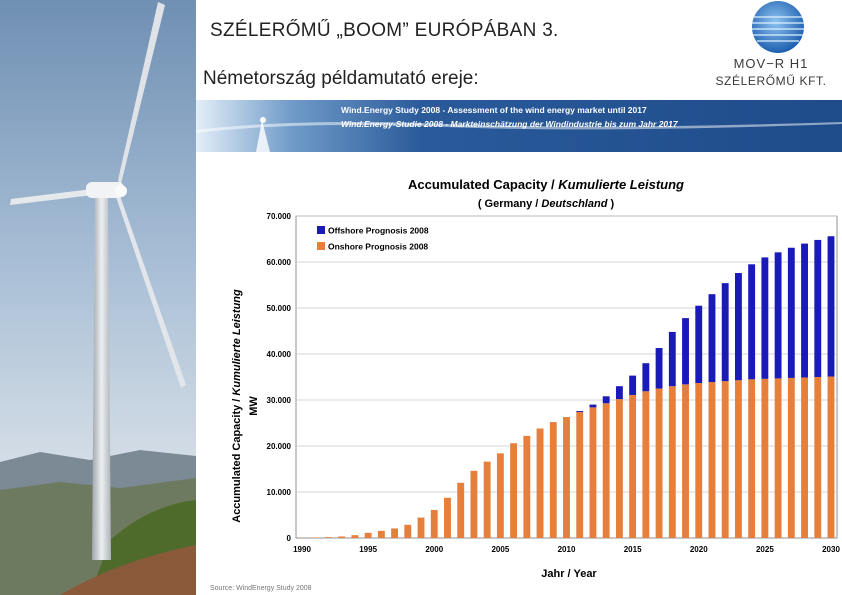 The image size is (842, 595). I want to click on bar-offshore-2024, so click(752, 322).